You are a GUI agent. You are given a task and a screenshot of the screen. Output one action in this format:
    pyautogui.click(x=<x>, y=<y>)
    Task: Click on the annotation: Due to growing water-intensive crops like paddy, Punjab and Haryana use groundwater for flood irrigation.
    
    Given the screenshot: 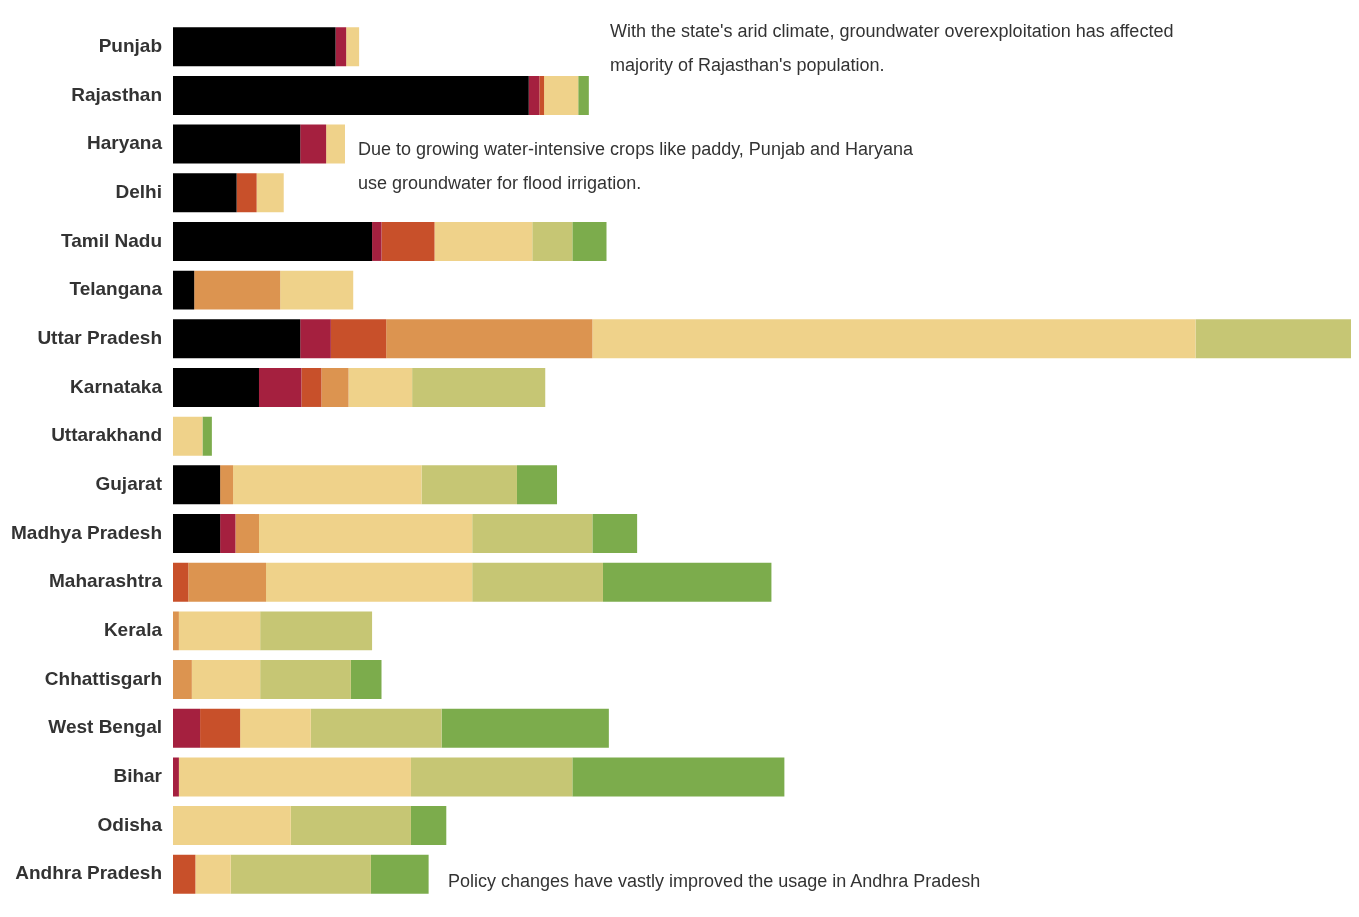 What is the action you would take?
    pyautogui.click(x=636, y=166)
    